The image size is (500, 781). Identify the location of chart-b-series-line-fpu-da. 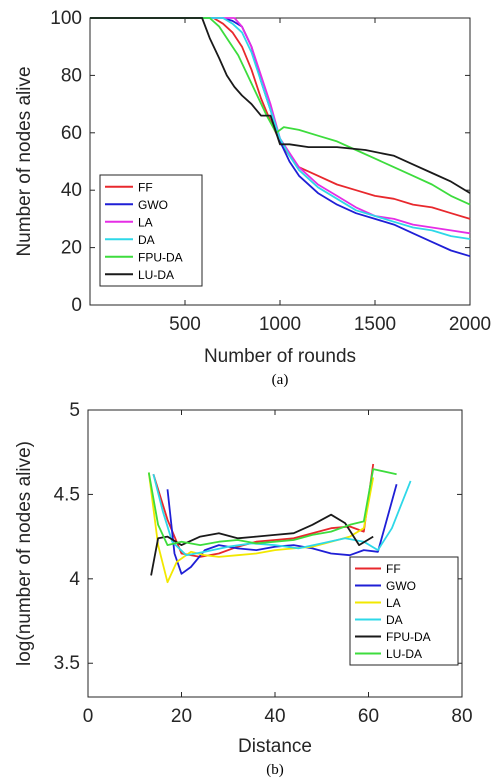
(262, 544).